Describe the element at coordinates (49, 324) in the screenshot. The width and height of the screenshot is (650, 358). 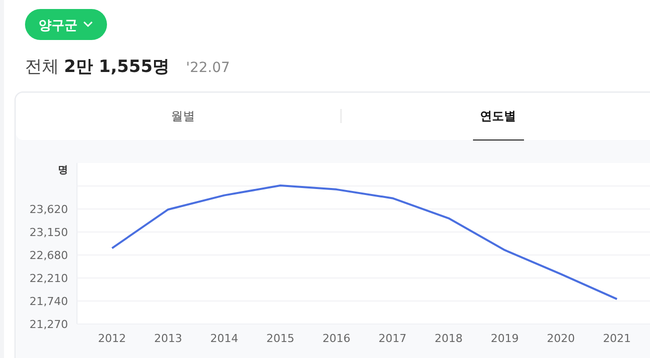
I see `y-tick-label: 21,270` at that location.